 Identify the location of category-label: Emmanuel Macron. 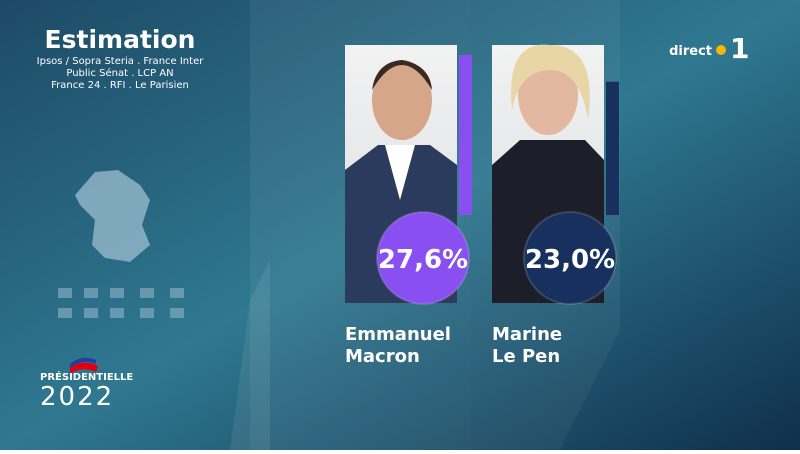
(398, 345).